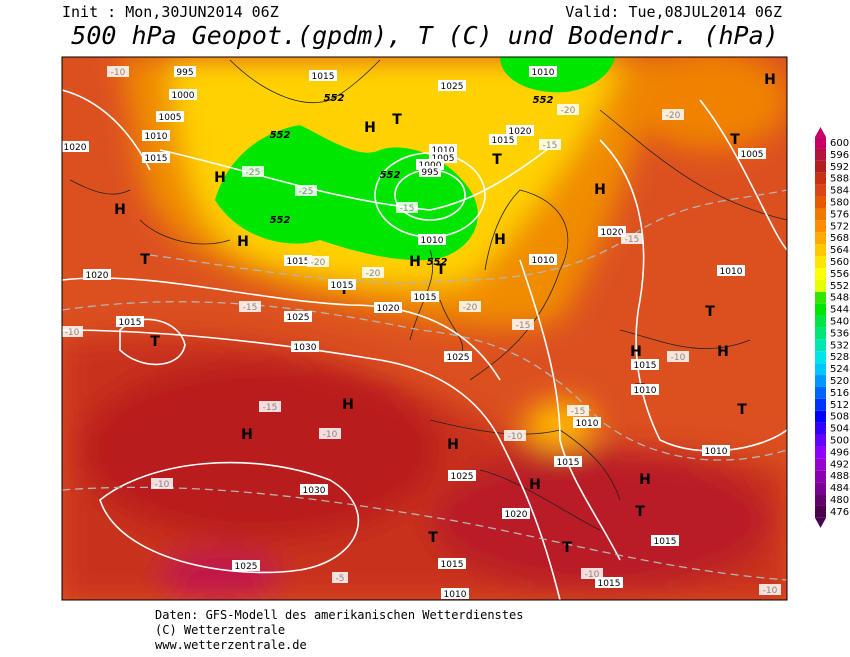  Describe the element at coordinates (839, 203) in the screenshot. I see `colorbar-label: 580` at that location.